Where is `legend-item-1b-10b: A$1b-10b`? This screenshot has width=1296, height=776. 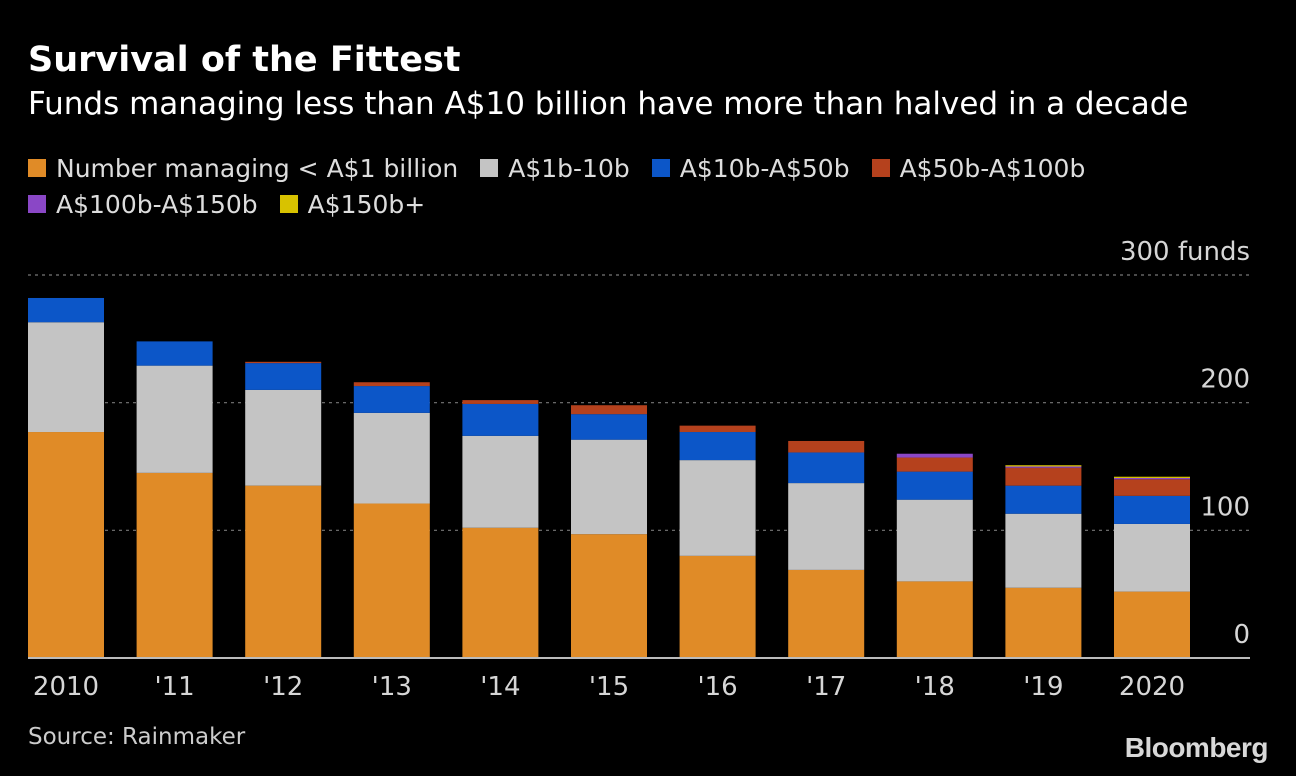
legend-item-1b-10b: A$1b-10b is located at coordinates (555, 168).